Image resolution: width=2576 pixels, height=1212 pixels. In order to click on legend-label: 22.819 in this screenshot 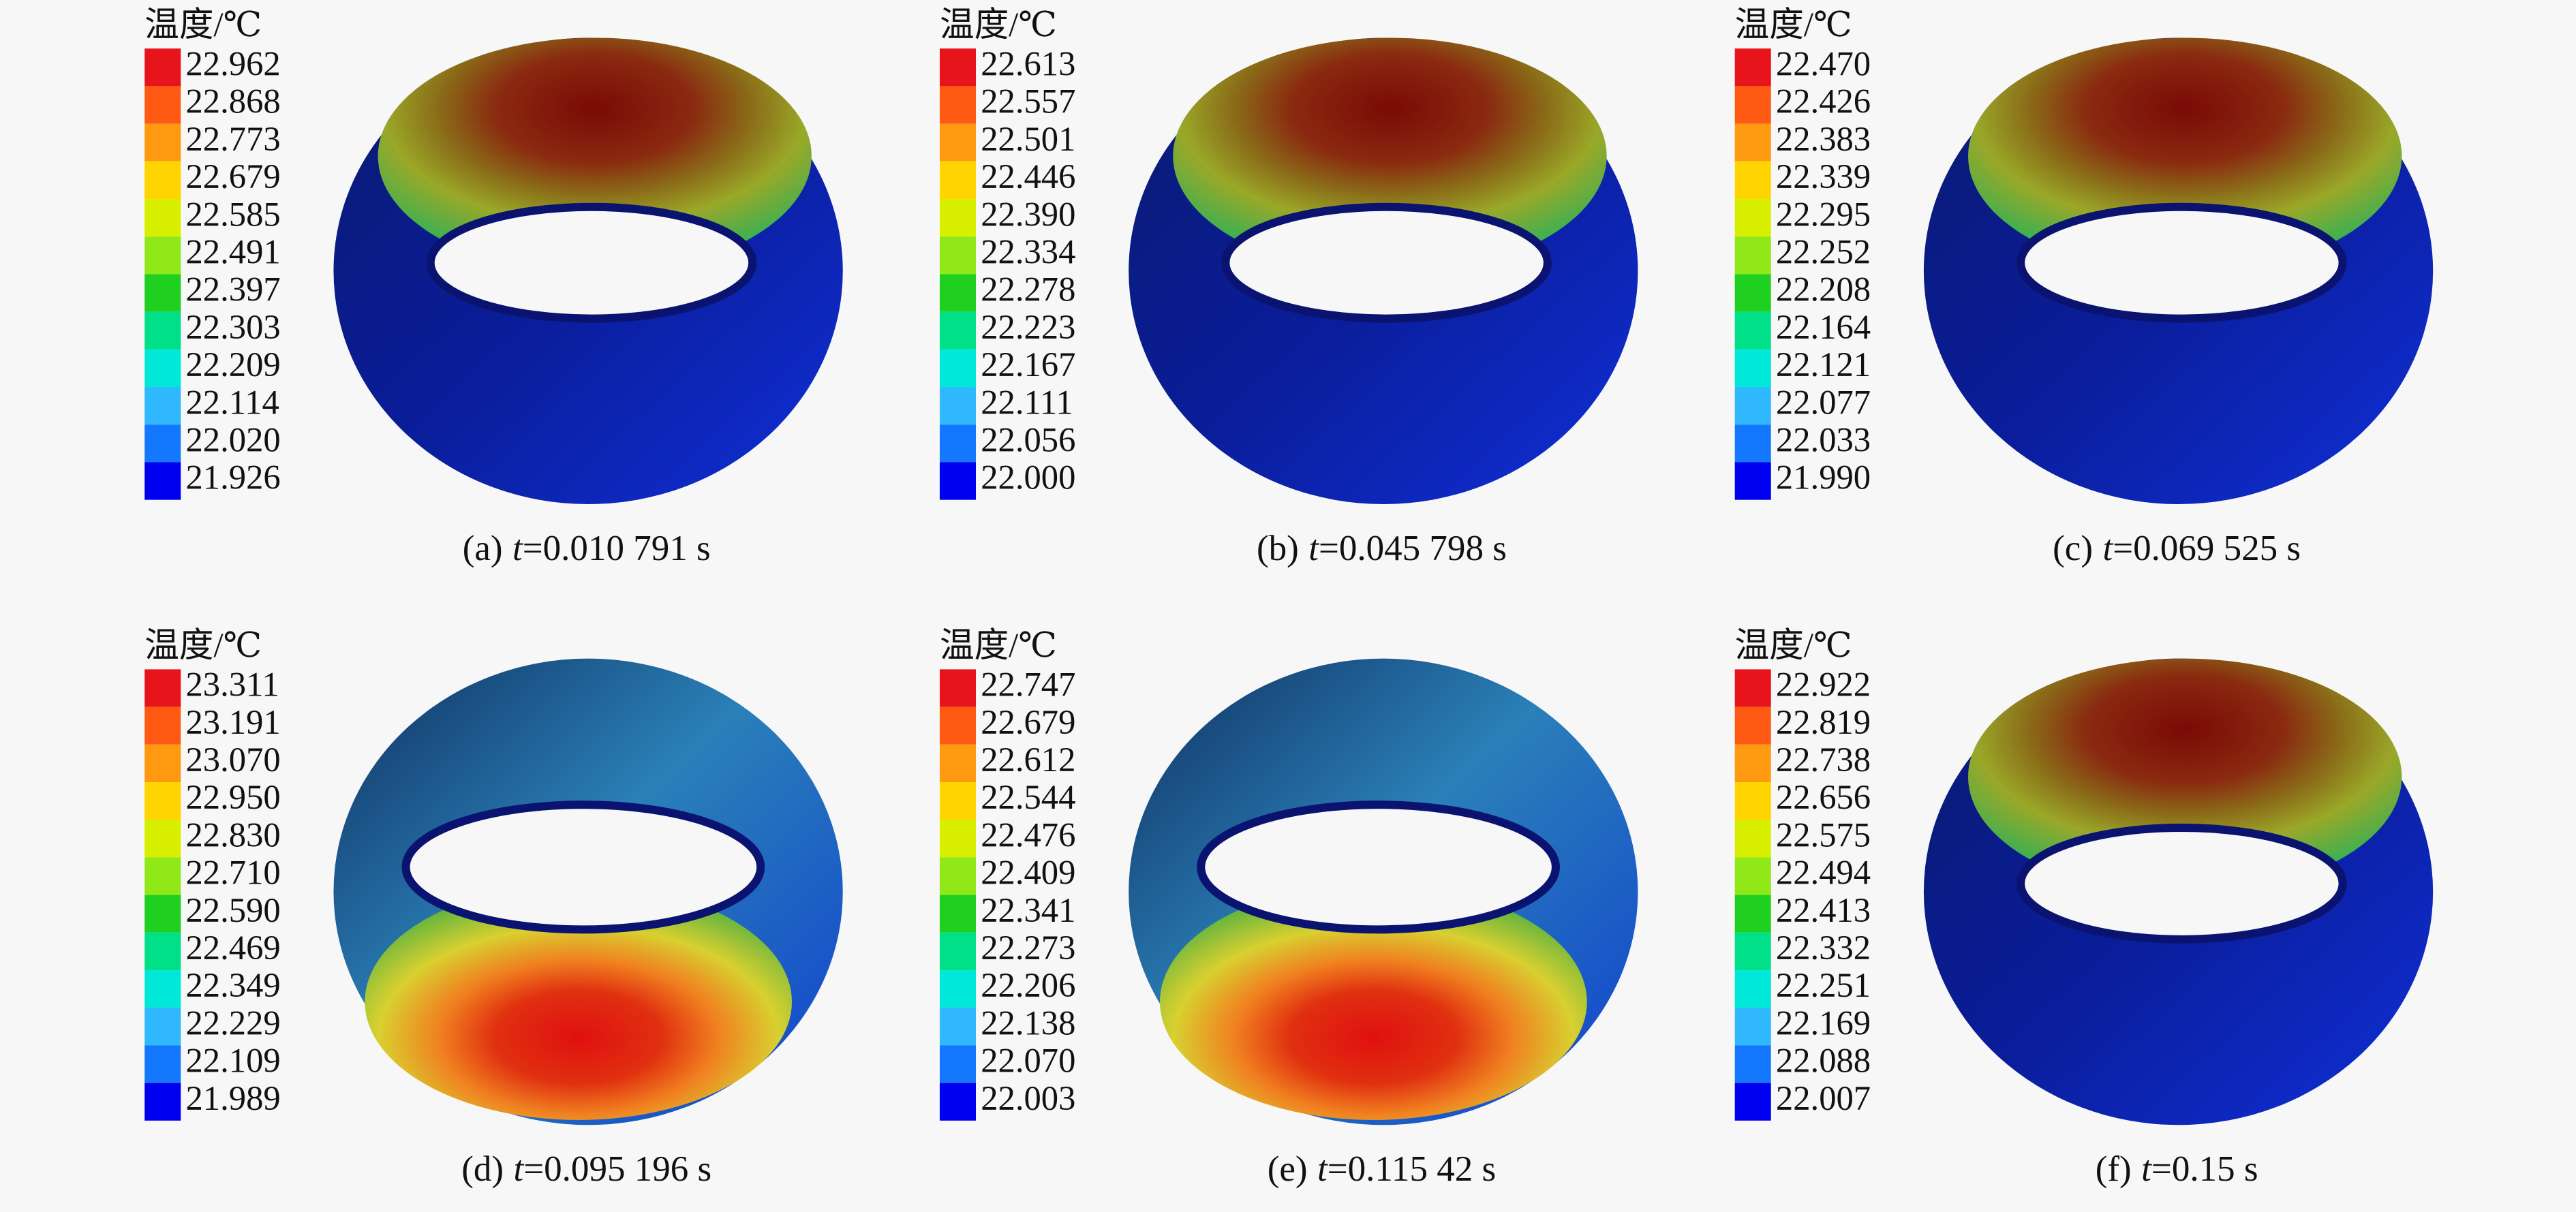, I will do `click(1823, 722)`.